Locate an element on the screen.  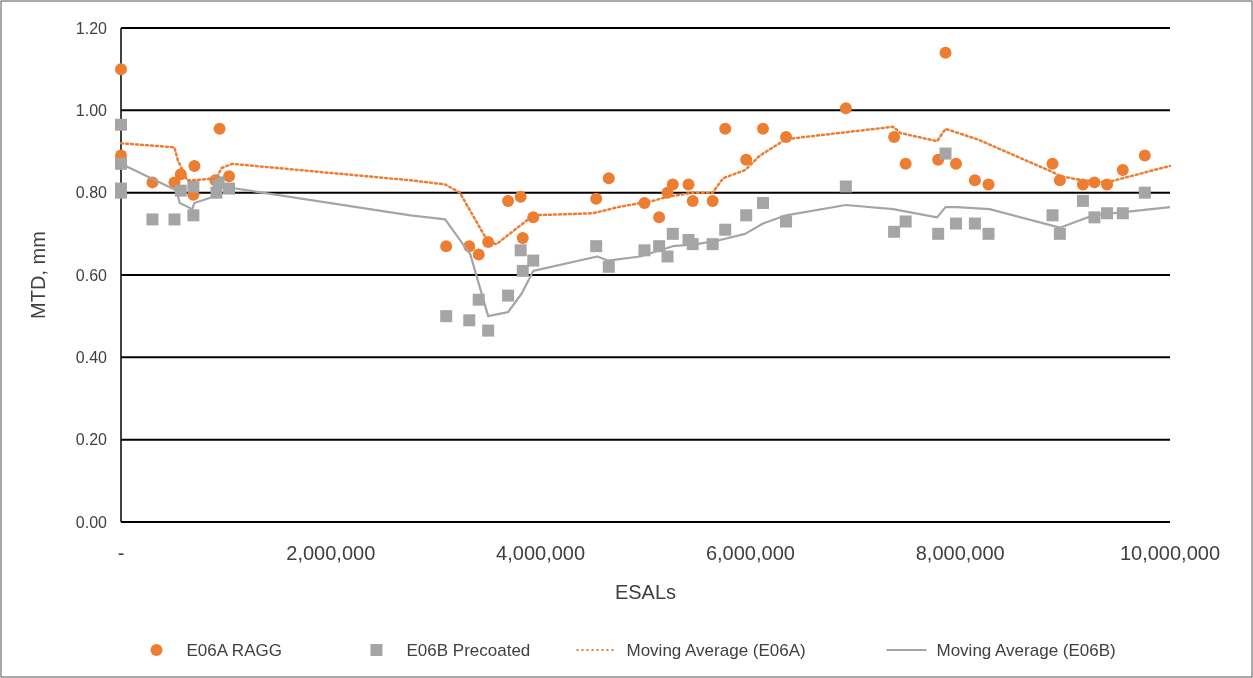
line-series is located at coordinates (645, 185).